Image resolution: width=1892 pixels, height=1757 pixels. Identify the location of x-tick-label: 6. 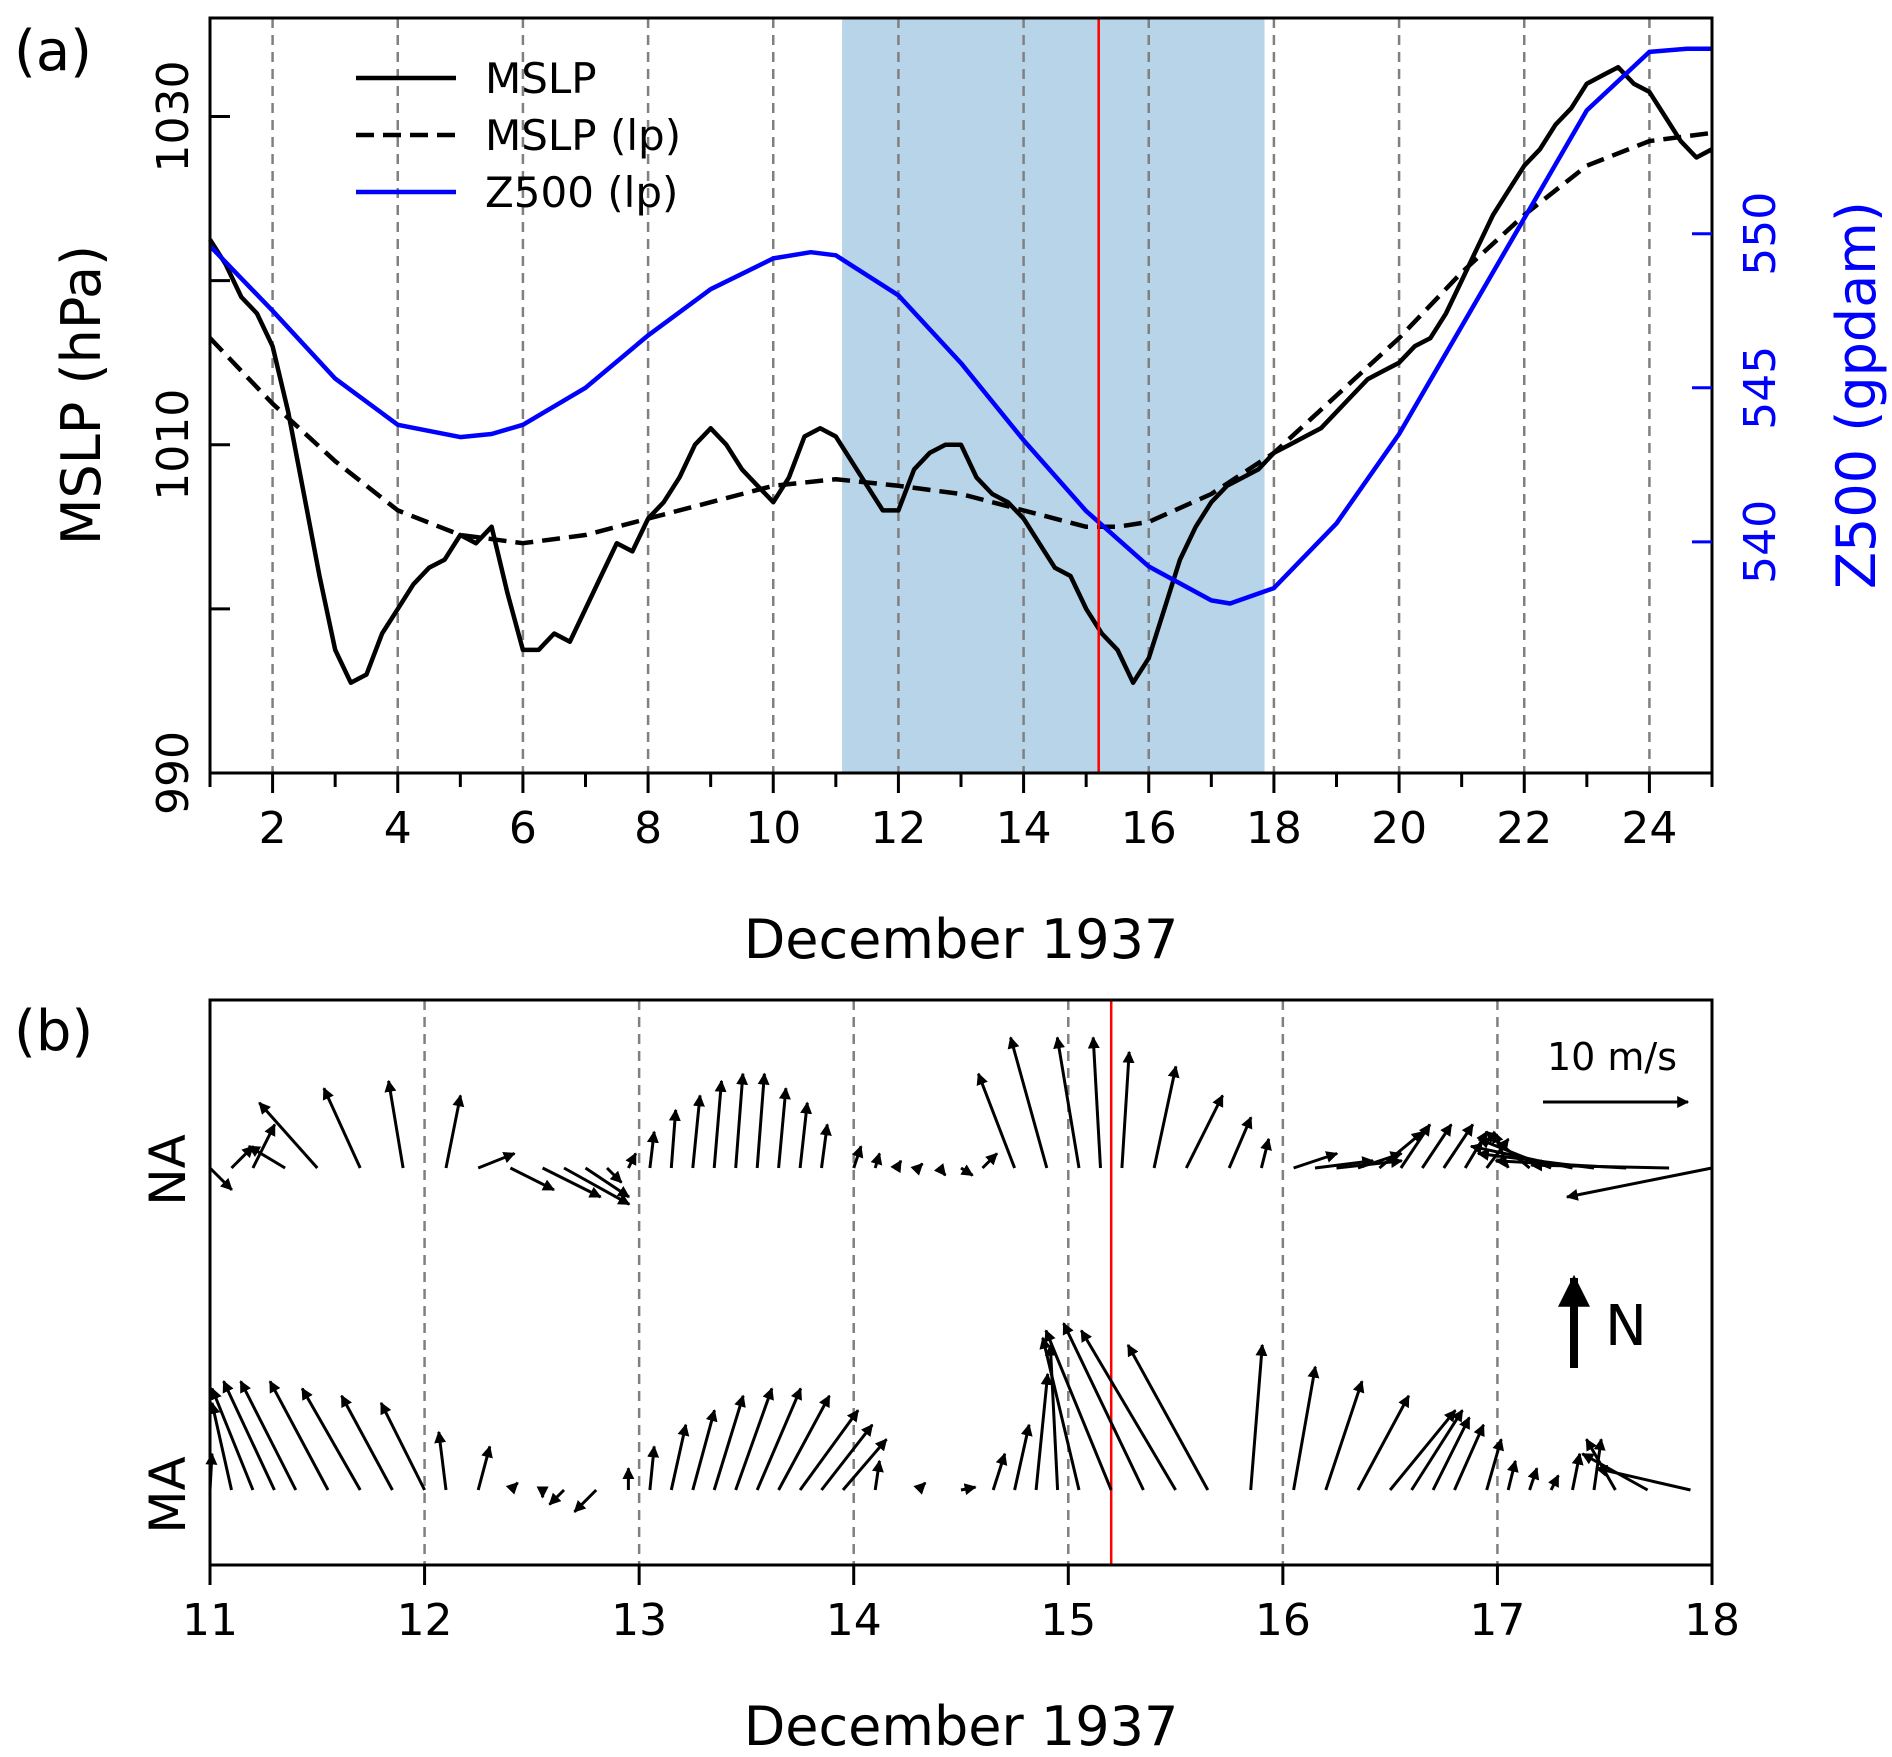
(523, 828).